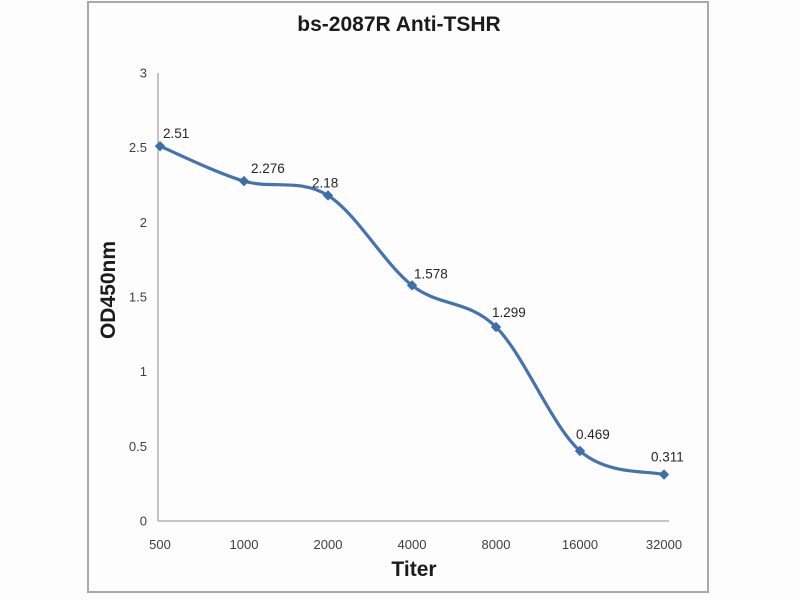 This screenshot has height=600, width=800. I want to click on x-axis-title: Titer, so click(414, 569).